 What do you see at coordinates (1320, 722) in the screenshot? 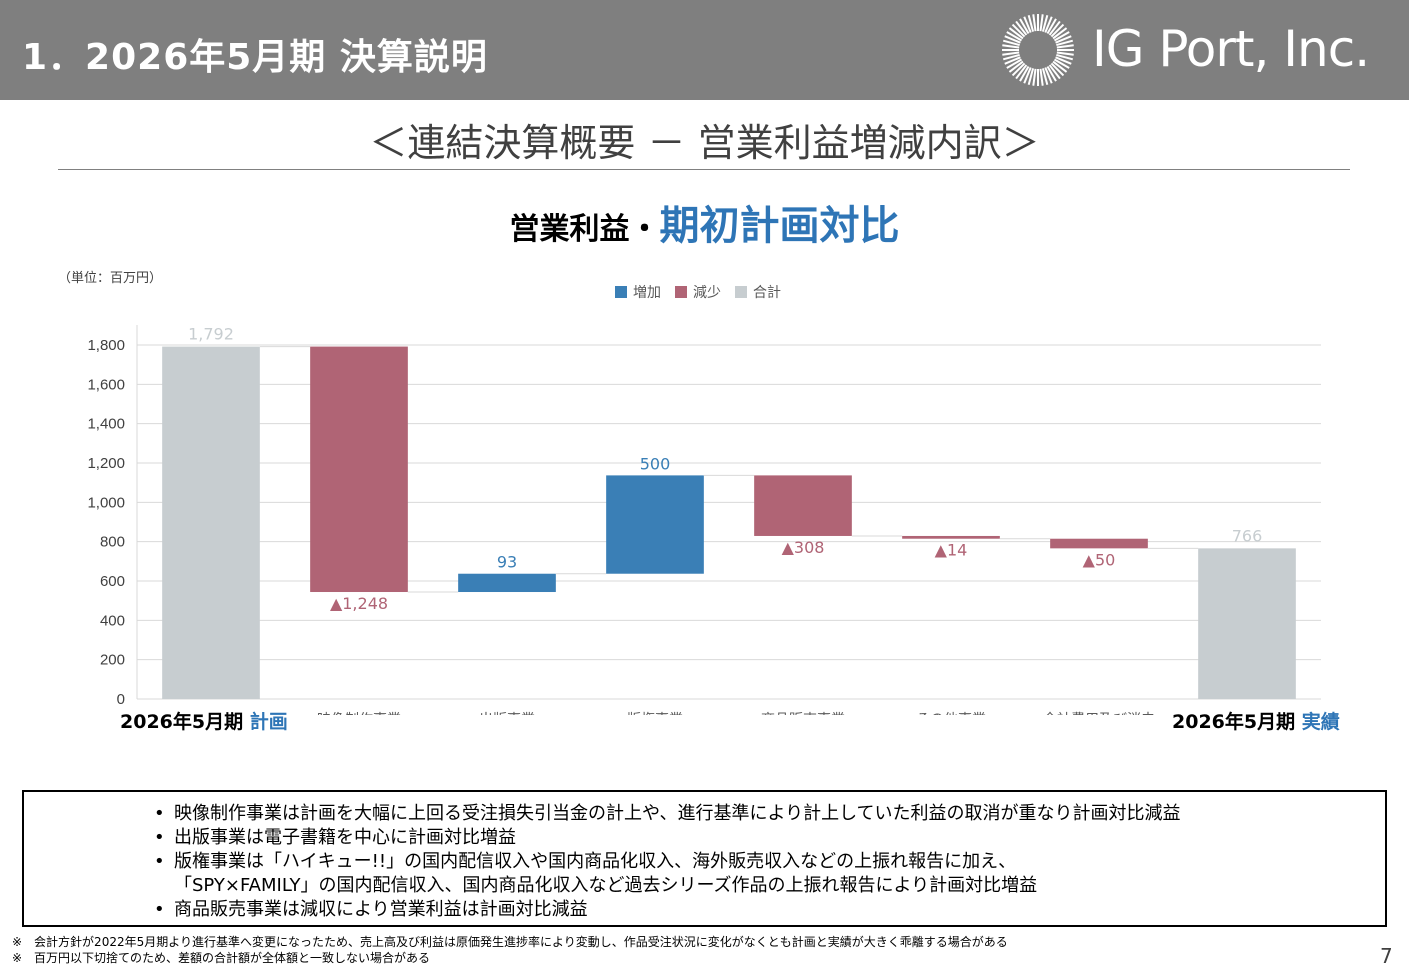
I see `x-label-actual-accent: 実績` at bounding box center [1320, 722].